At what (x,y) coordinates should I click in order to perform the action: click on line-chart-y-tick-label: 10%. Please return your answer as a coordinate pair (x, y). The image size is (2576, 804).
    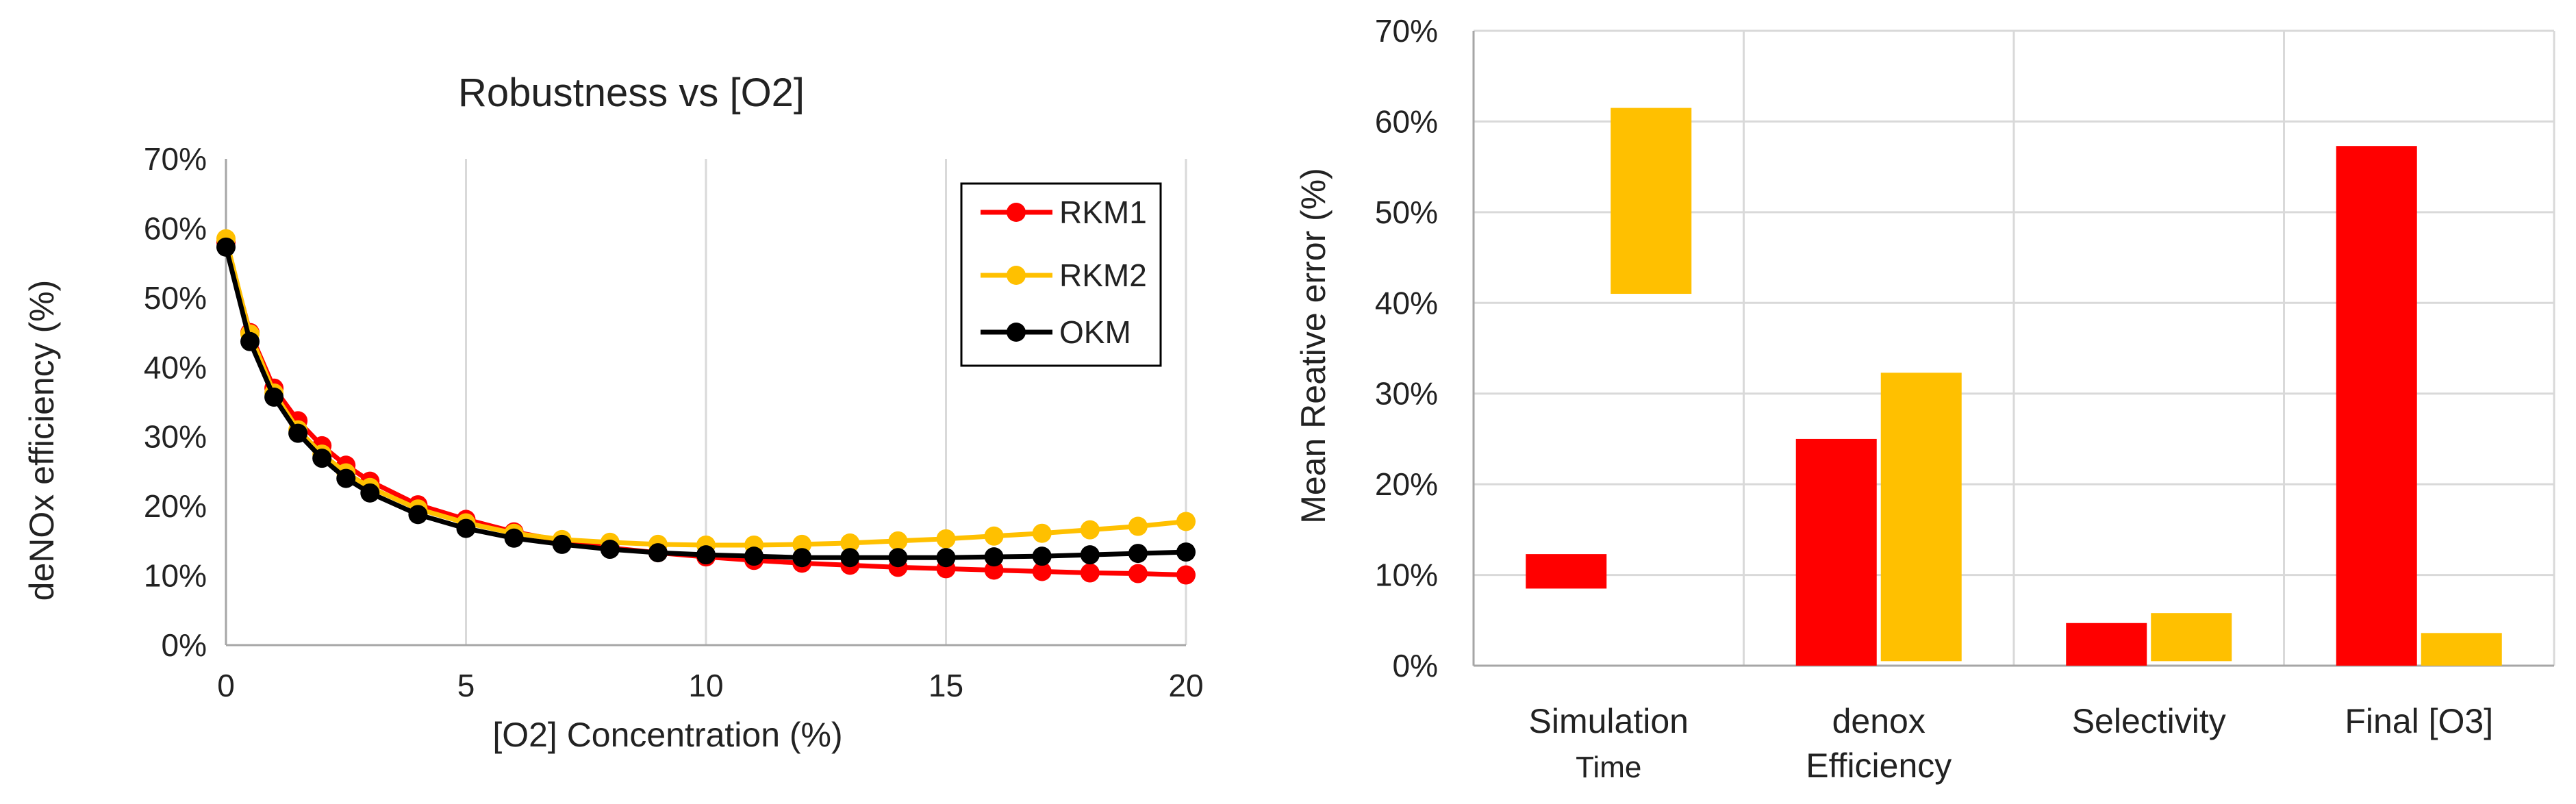
    Looking at the image, I should click on (175, 576).